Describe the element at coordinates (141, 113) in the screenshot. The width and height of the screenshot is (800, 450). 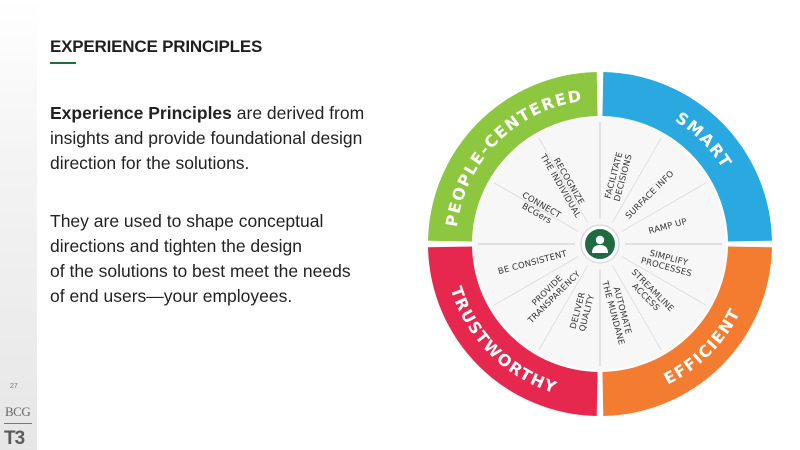
I see `intro-lead-bold: Experience Principles` at that location.